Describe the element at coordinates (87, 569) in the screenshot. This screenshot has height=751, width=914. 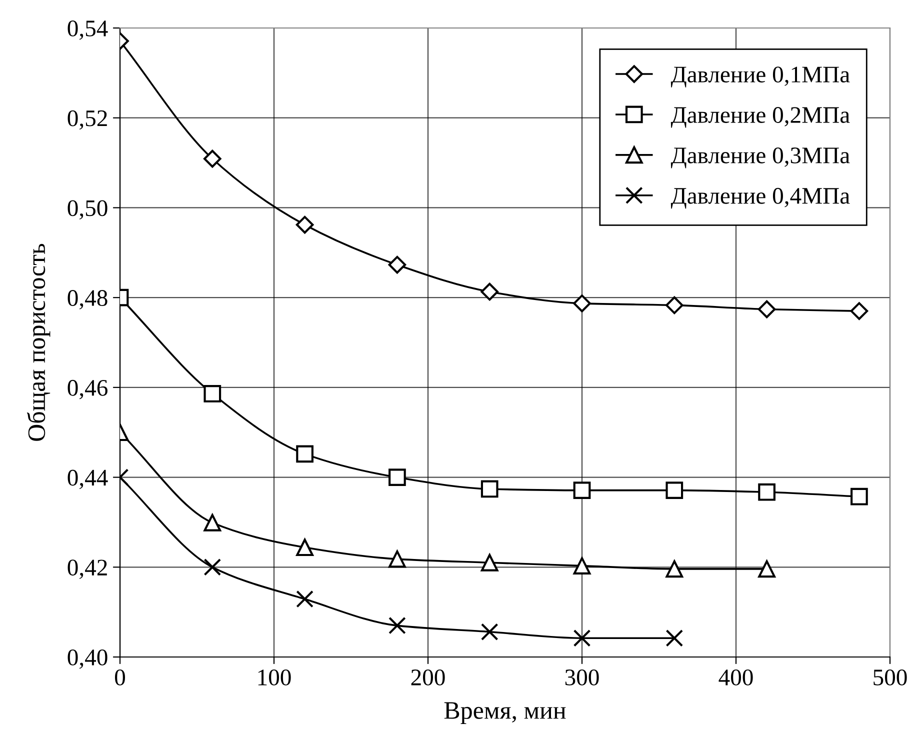
I see `y-tick-label: 0,42` at that location.